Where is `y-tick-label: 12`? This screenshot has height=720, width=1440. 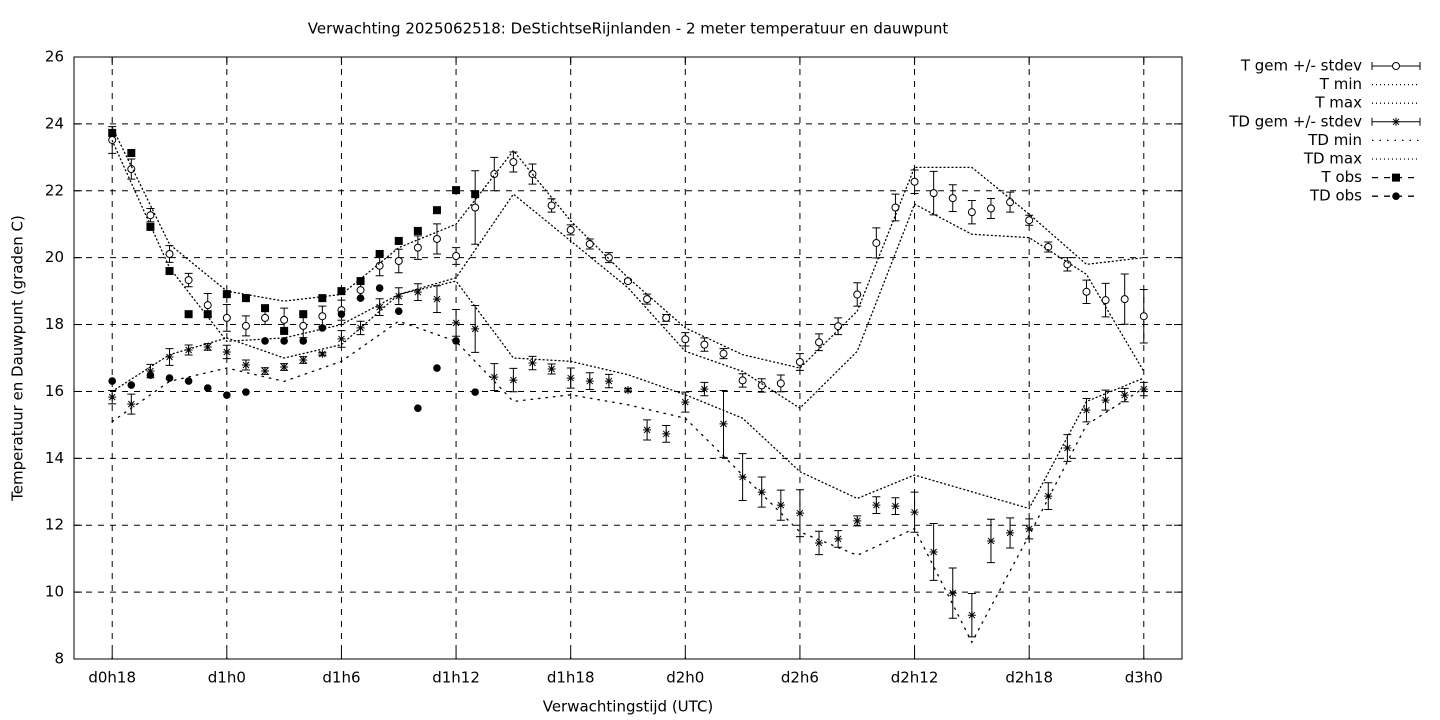
y-tick-label: 12 is located at coordinates (54, 525).